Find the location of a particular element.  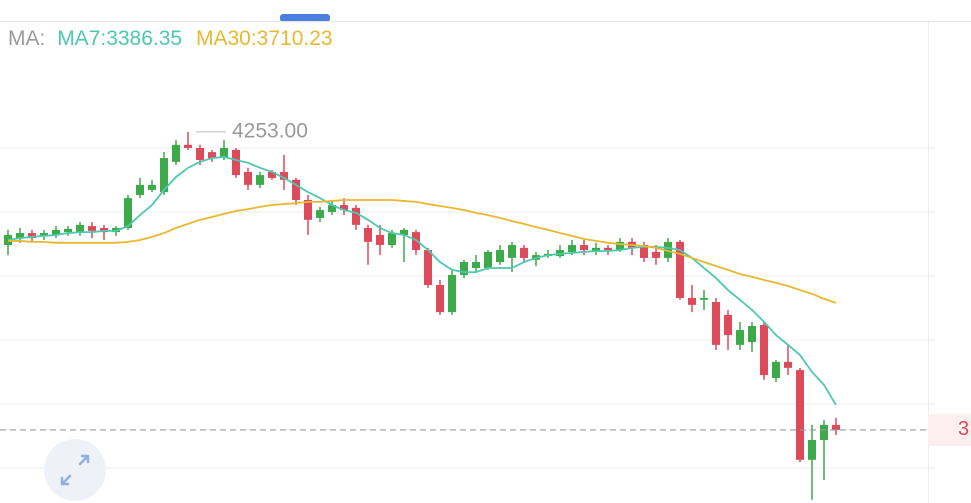

legend-title: MA: is located at coordinates (26, 38).